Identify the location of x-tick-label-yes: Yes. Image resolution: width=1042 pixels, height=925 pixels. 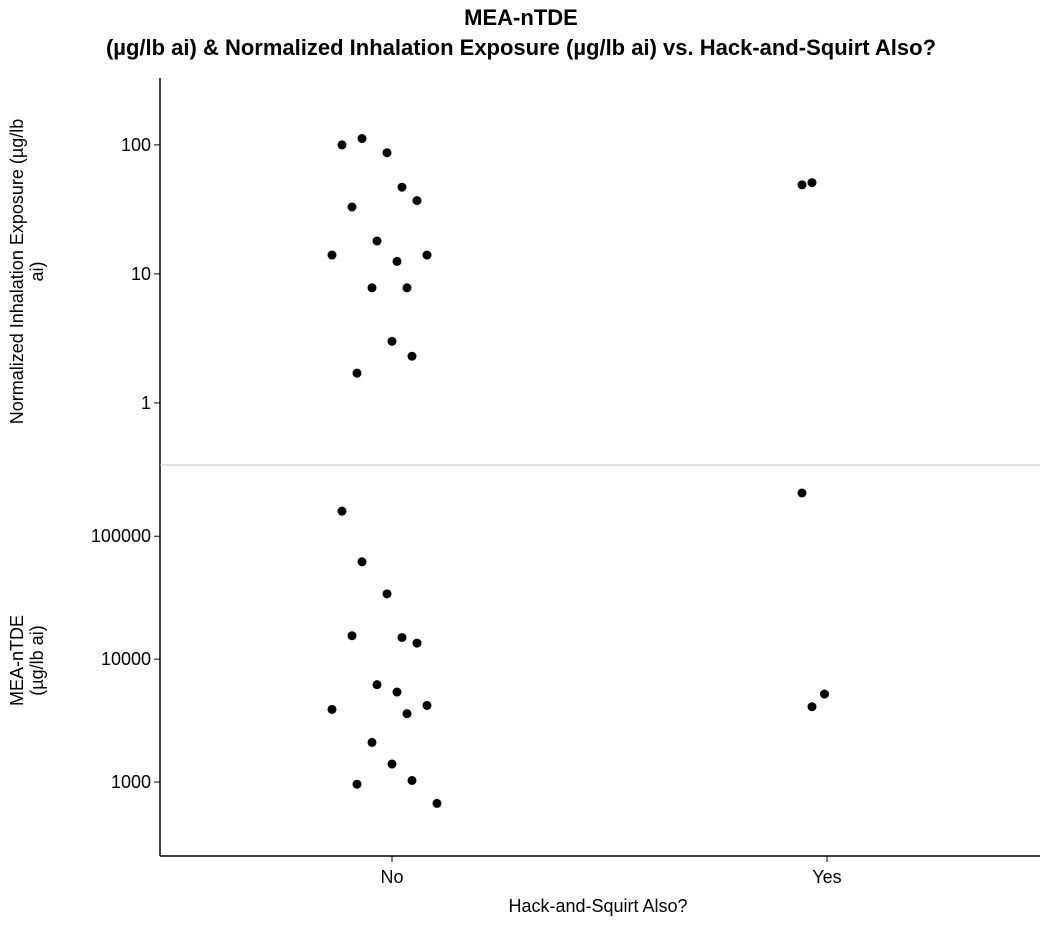
(826, 877).